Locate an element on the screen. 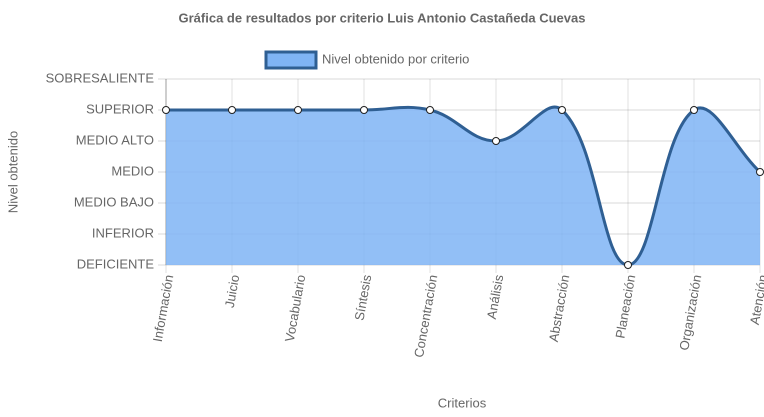 This screenshot has height=417, width=764. y-axis-title: Nivel obtenido is located at coordinates (12, 172).